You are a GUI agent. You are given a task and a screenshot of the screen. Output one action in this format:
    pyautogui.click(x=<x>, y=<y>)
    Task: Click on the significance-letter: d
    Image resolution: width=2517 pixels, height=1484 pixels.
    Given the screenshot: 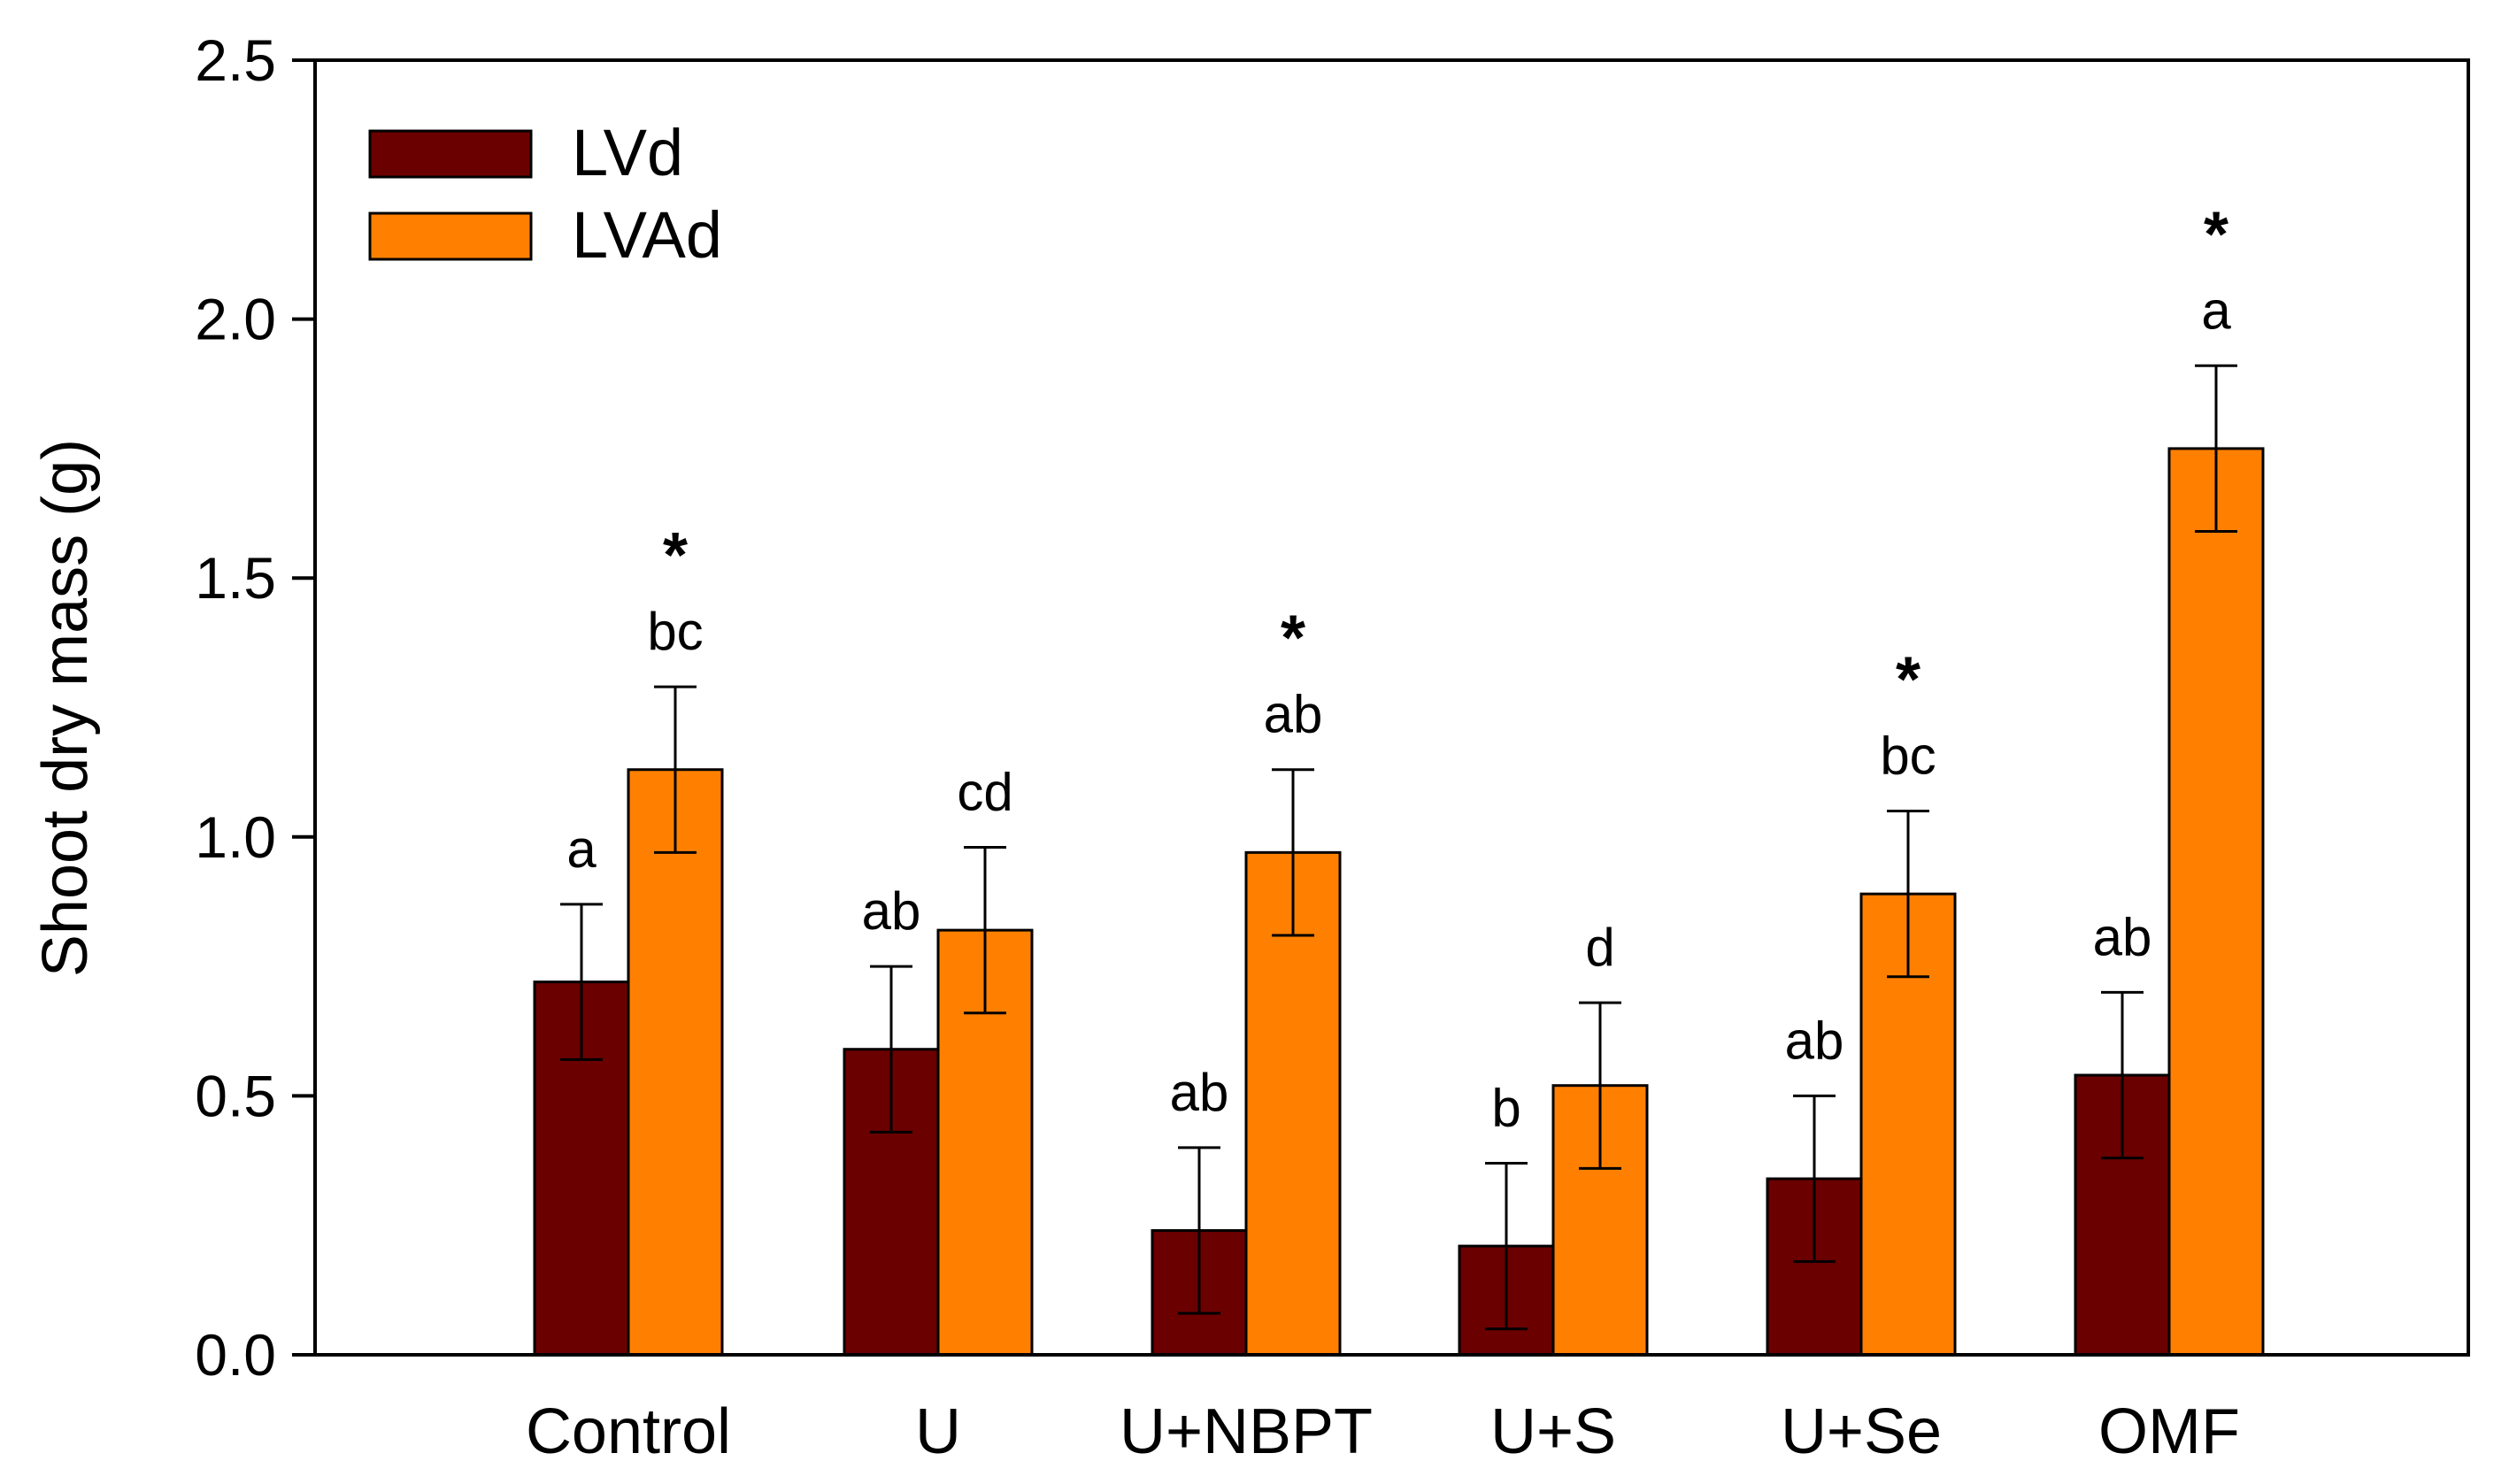 What is the action you would take?
    pyautogui.click(x=1599, y=947)
    